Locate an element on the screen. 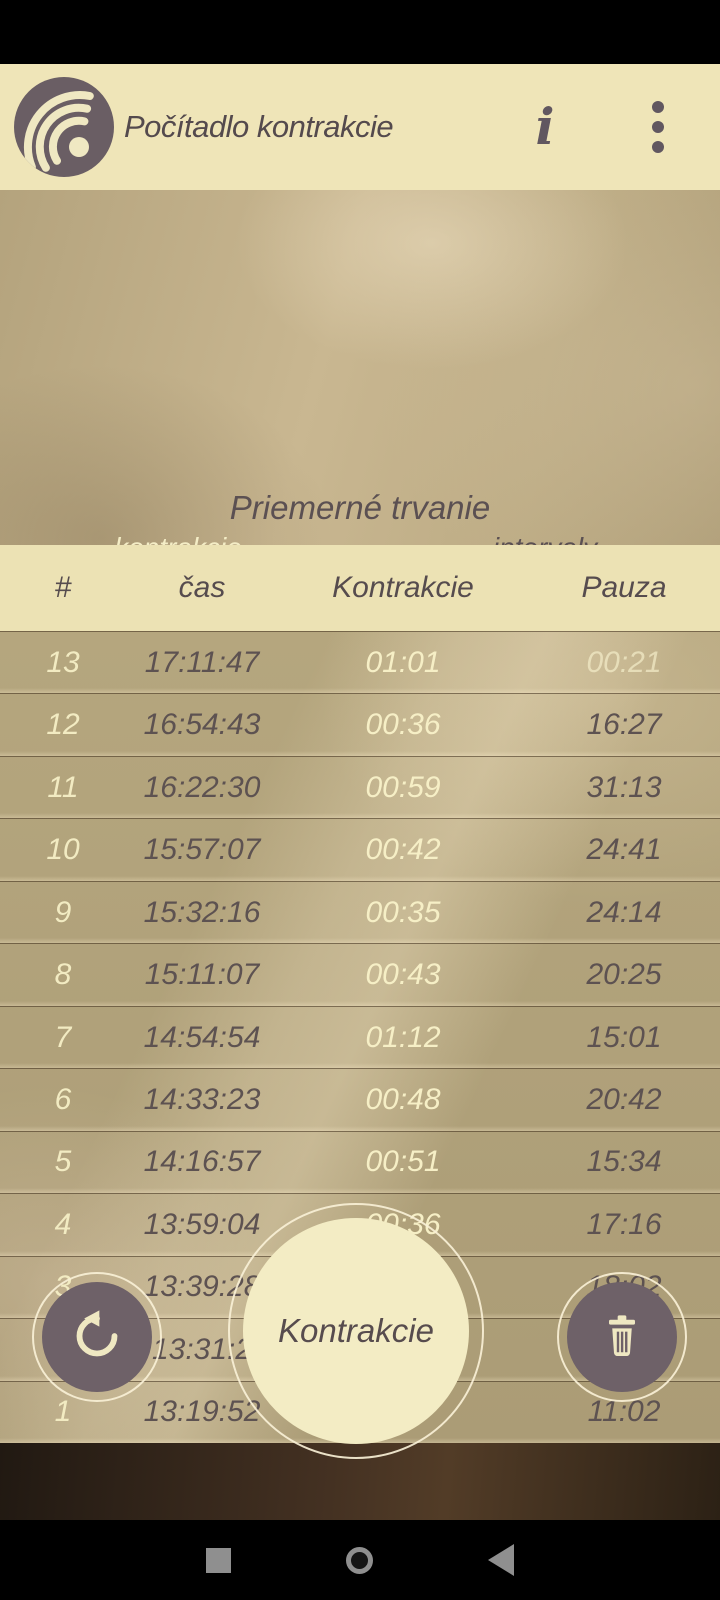 The image size is (720, 1600). row-time: 16:54:43 is located at coordinates (202, 725).